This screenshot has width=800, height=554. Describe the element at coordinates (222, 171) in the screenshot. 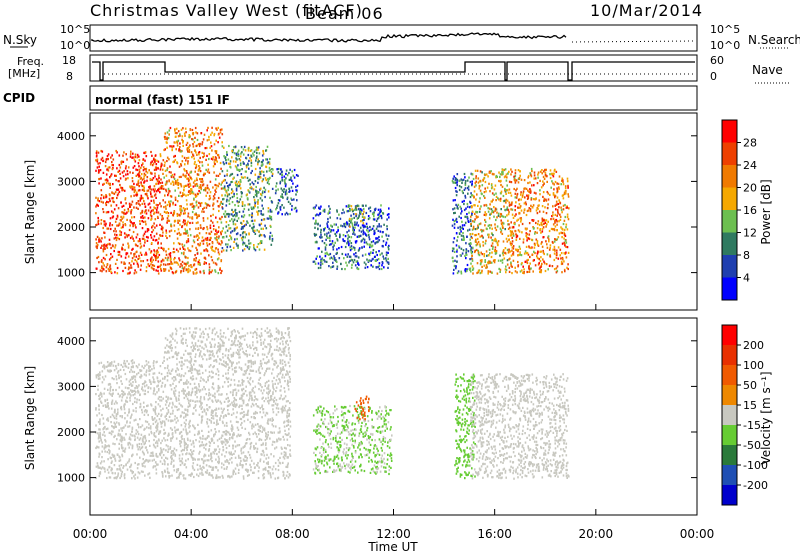

I see `power-cell-1953` at that location.